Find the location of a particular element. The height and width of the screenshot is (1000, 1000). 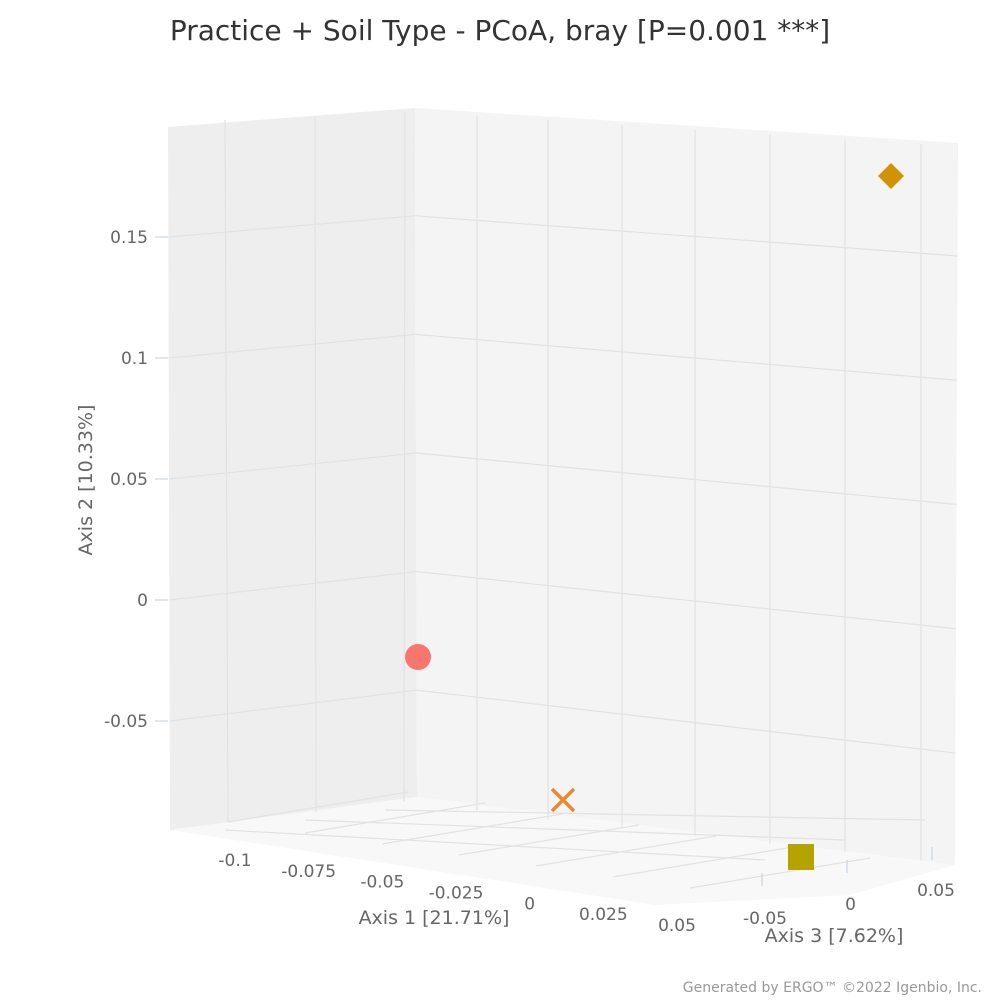

y-tick-label: 0.15 is located at coordinates (129, 238).